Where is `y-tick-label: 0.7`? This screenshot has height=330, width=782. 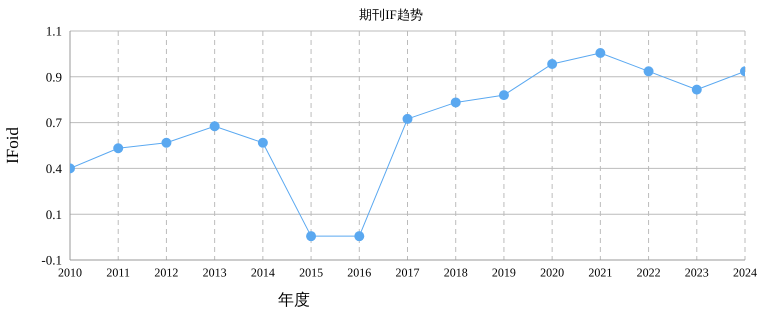
y-tick-label: 0.7 is located at coordinates (54, 122).